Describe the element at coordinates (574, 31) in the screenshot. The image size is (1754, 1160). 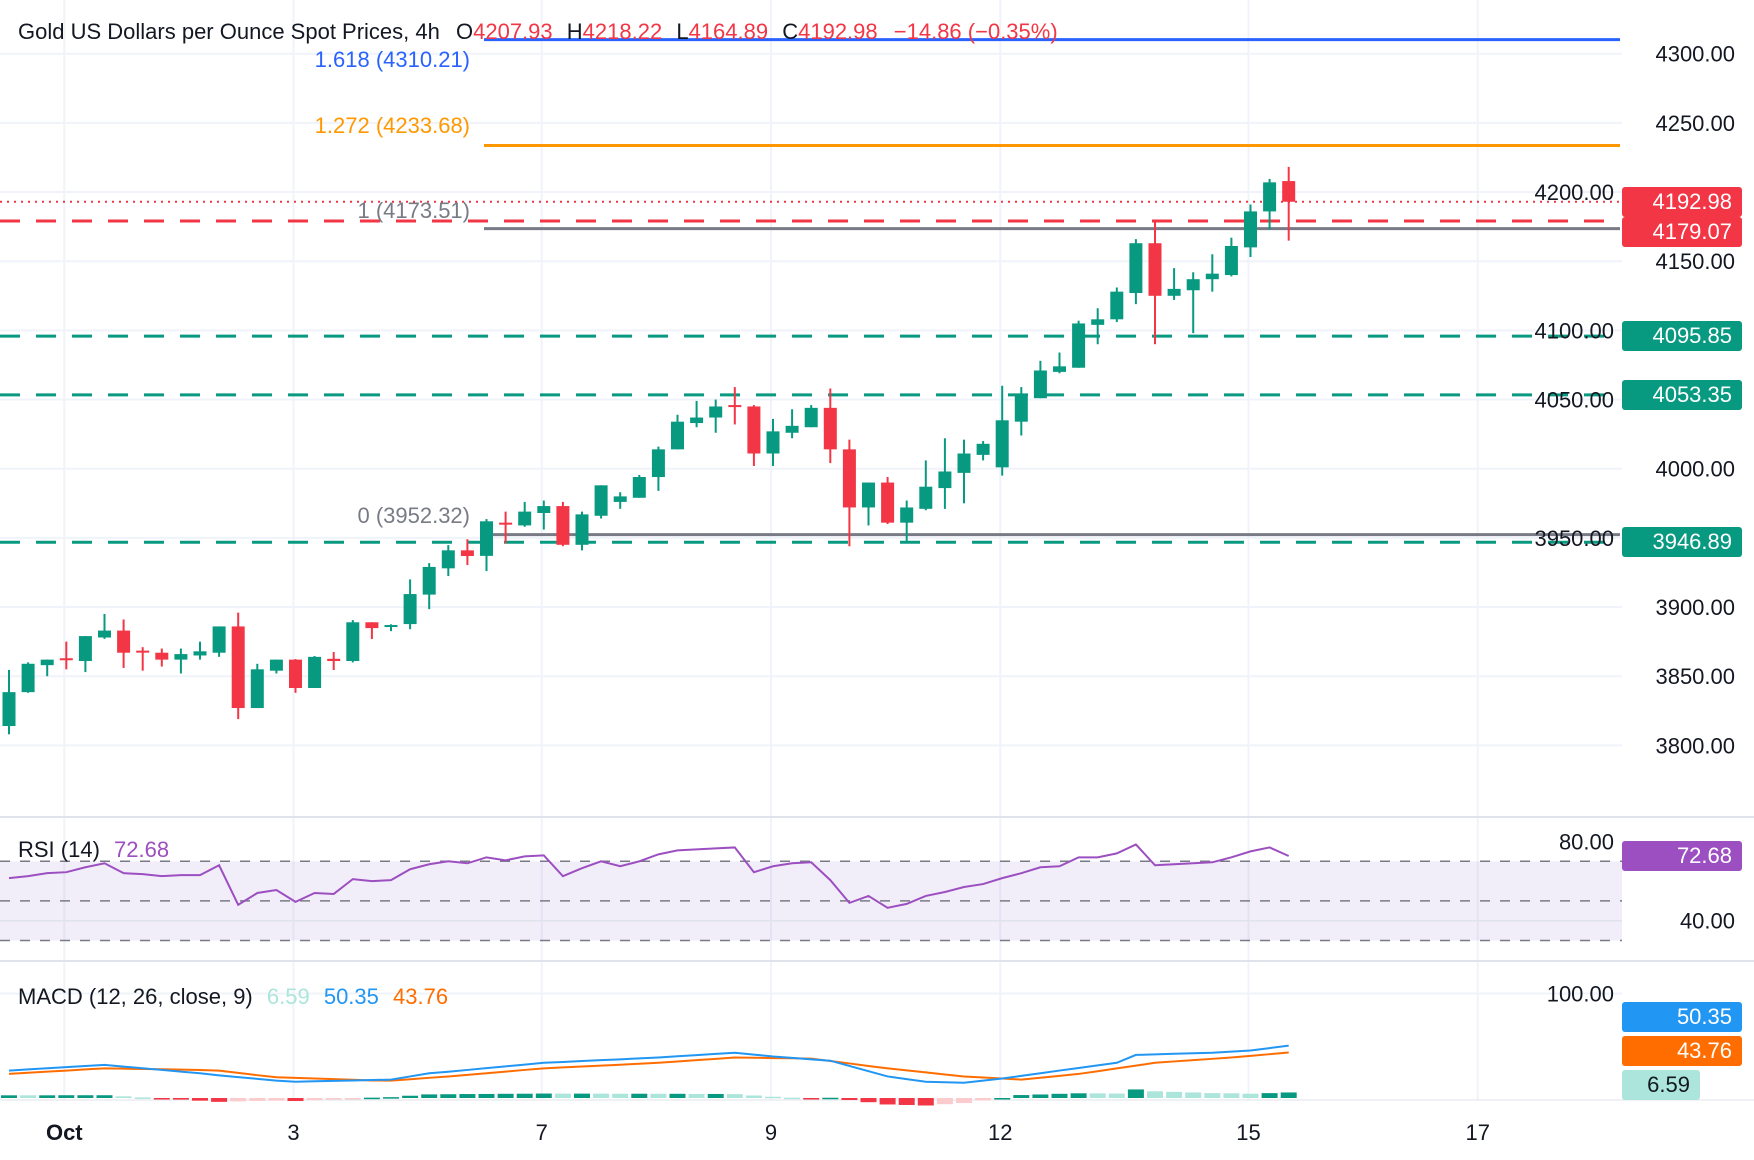
I see `high-label: H` at that location.